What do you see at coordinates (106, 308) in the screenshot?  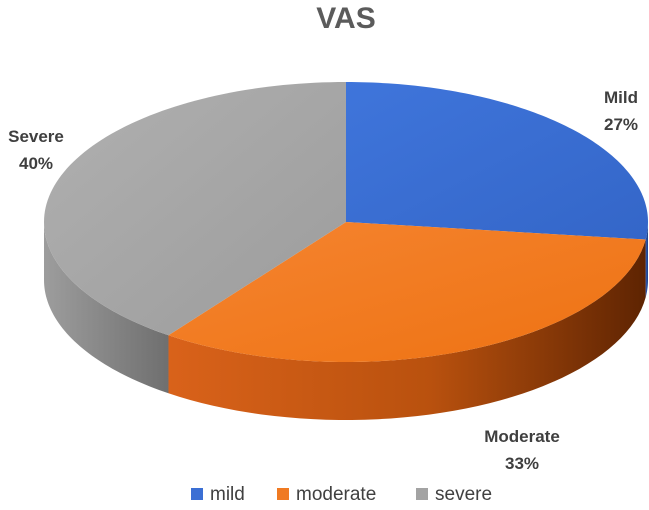 I see `pie-side-severe` at bounding box center [106, 308].